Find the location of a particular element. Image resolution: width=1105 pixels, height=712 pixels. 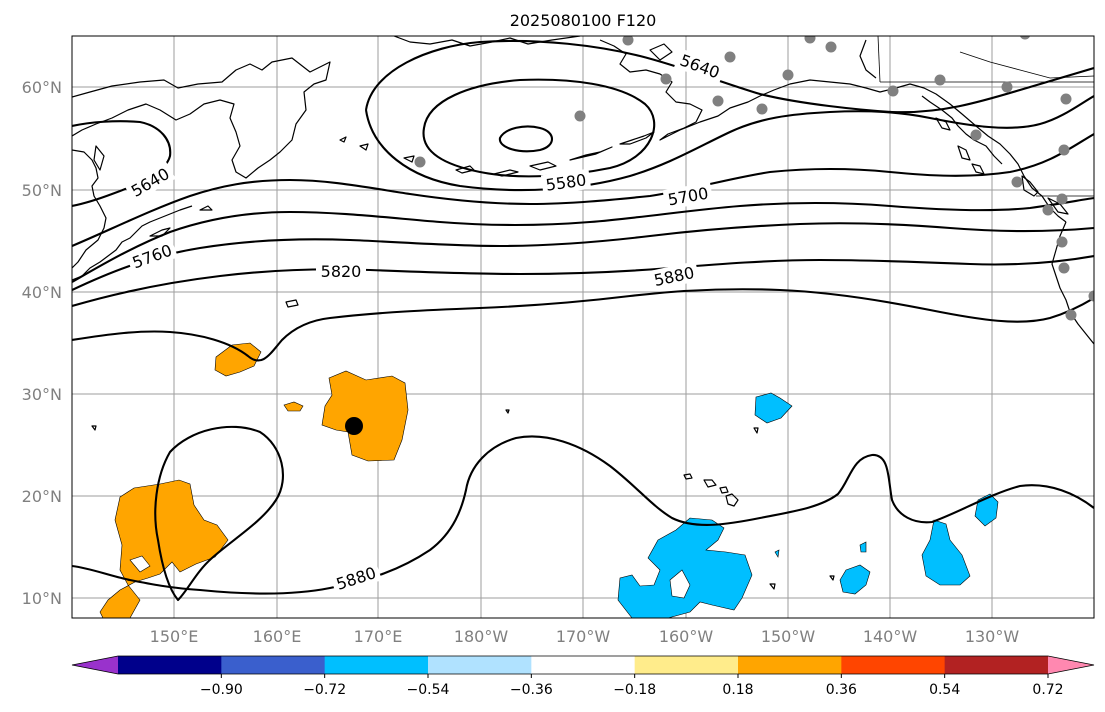

positive-anomaly-shading is located at coordinates (254, 480).